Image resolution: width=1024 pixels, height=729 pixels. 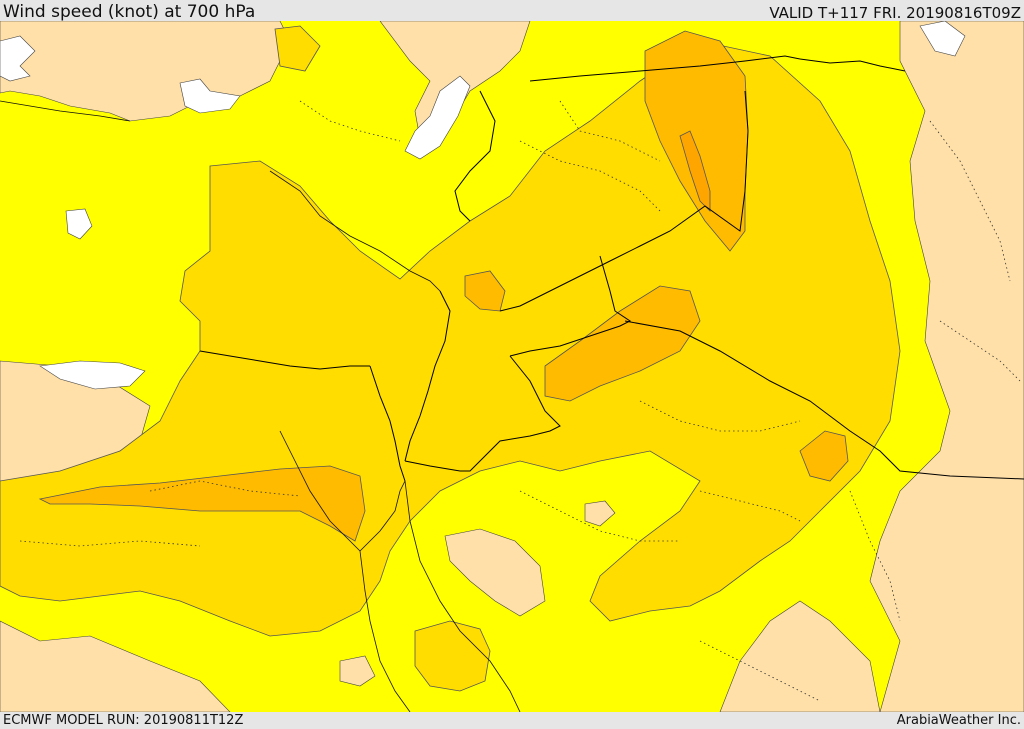 I want to click on wind-band-strongest-north, so click(x=695, y=171).